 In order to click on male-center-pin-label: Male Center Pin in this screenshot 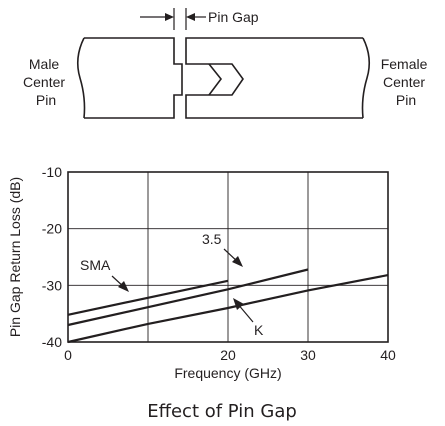, I will do `click(46, 82)`.